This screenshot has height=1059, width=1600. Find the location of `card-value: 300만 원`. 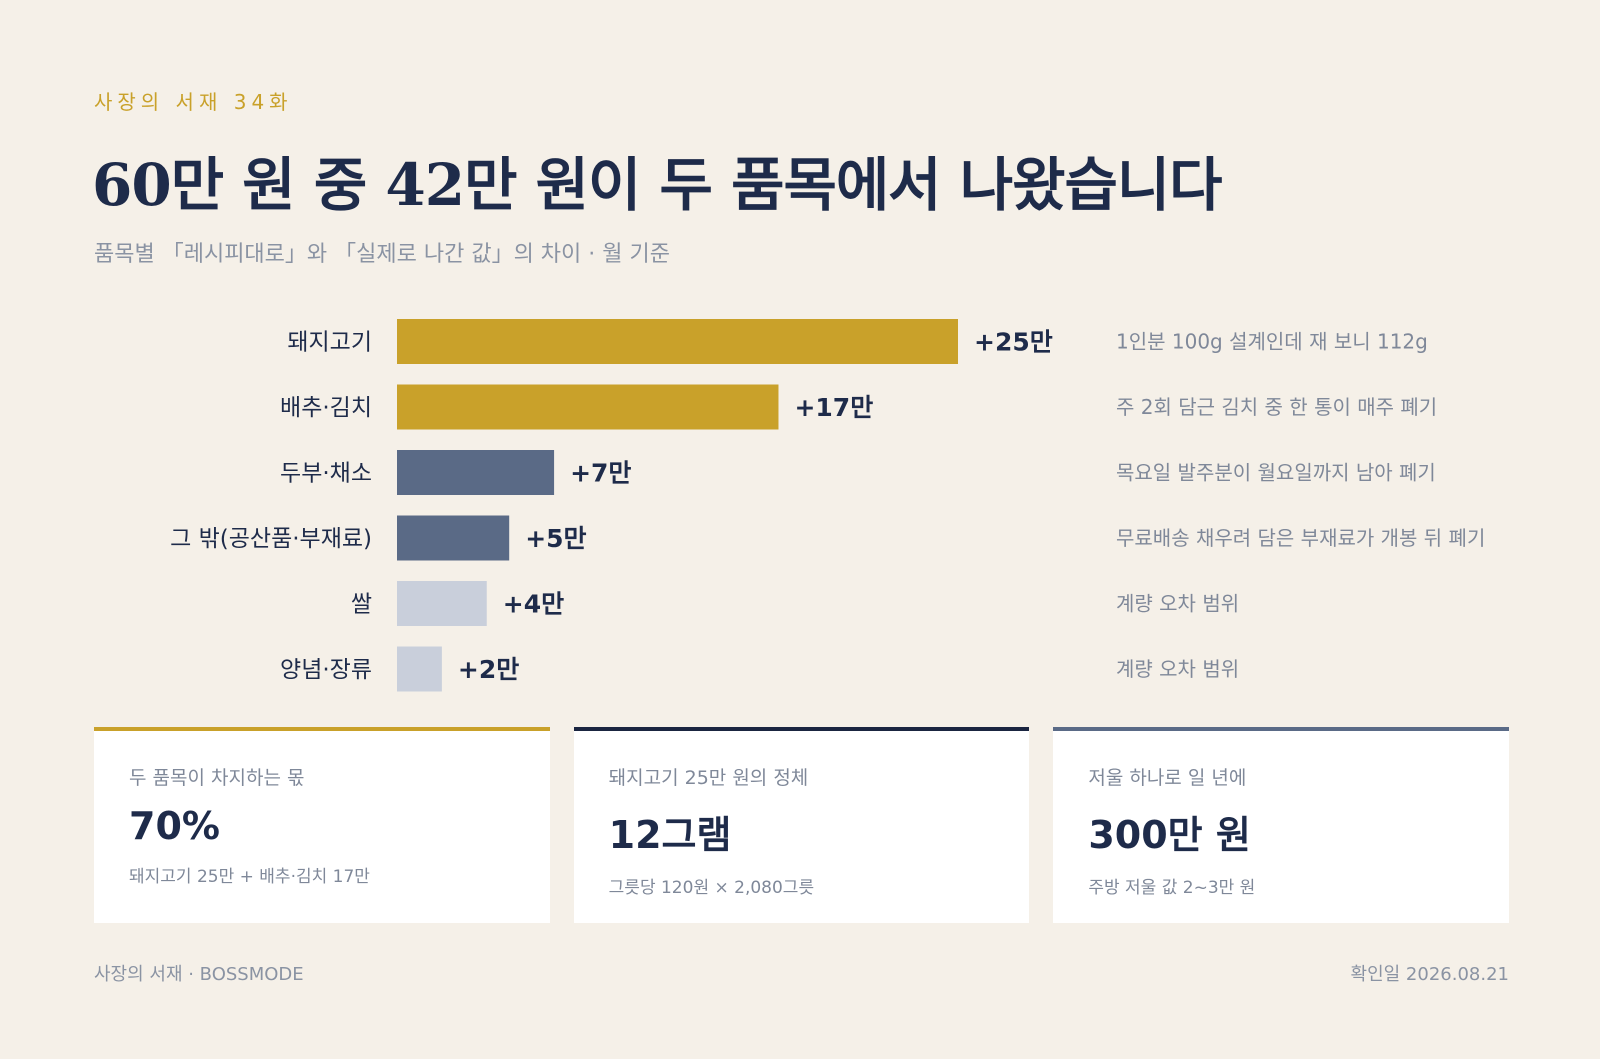

card-value: 300만 원 is located at coordinates (1169, 835).